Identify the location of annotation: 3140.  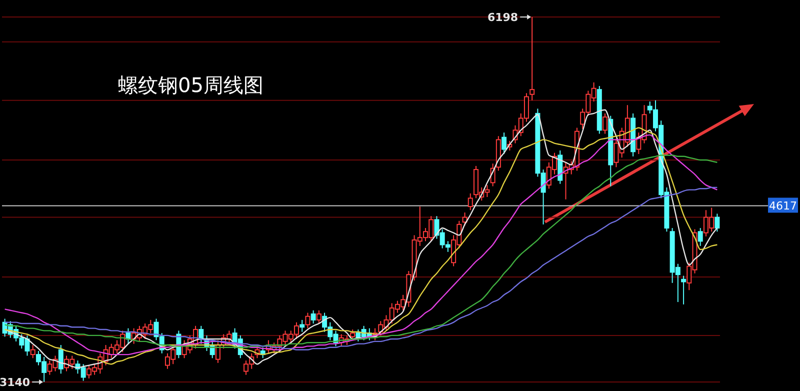
(15, 382).